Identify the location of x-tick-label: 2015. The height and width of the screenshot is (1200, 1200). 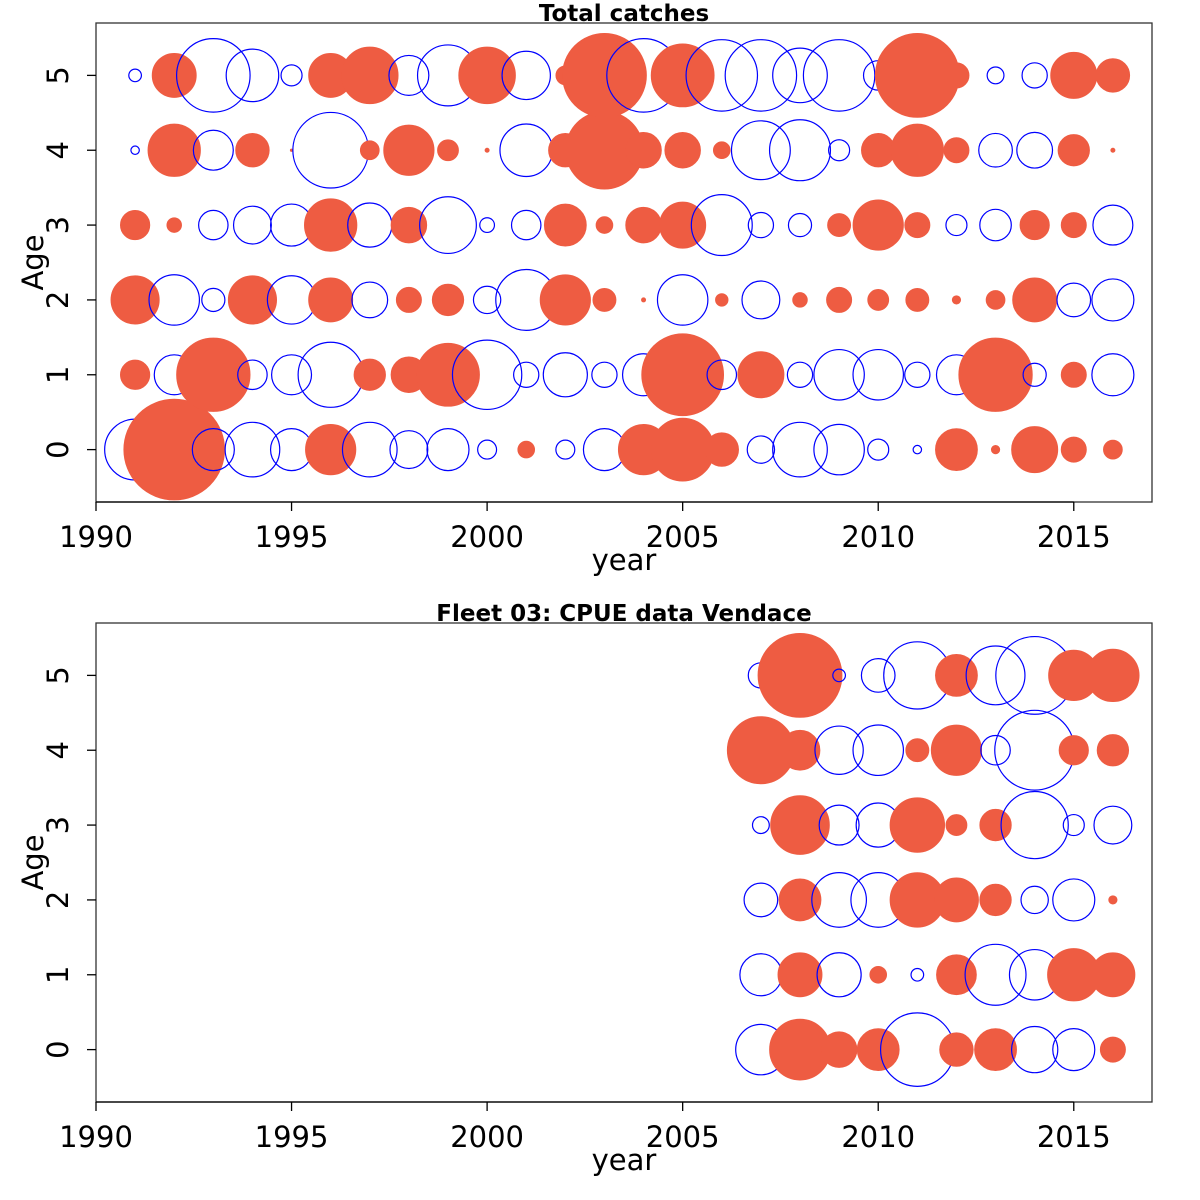
(1074, 537).